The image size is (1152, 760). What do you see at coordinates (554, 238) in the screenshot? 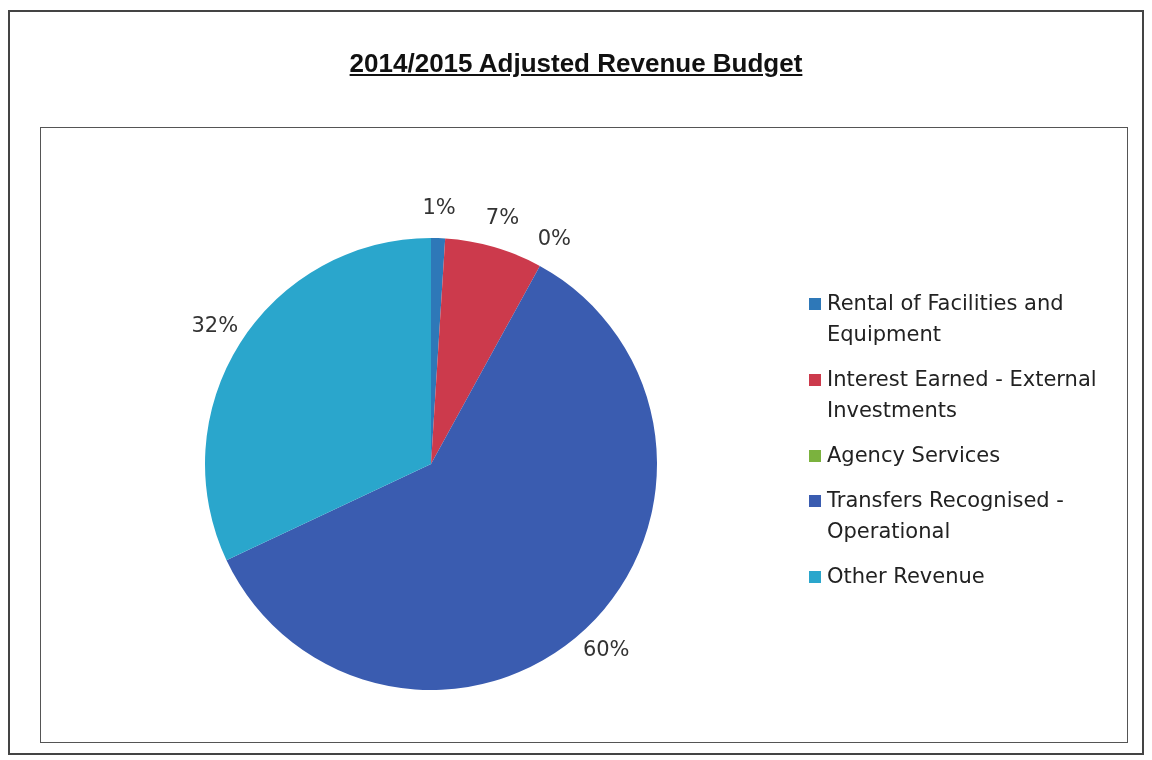
I see `text: 0%` at bounding box center [554, 238].